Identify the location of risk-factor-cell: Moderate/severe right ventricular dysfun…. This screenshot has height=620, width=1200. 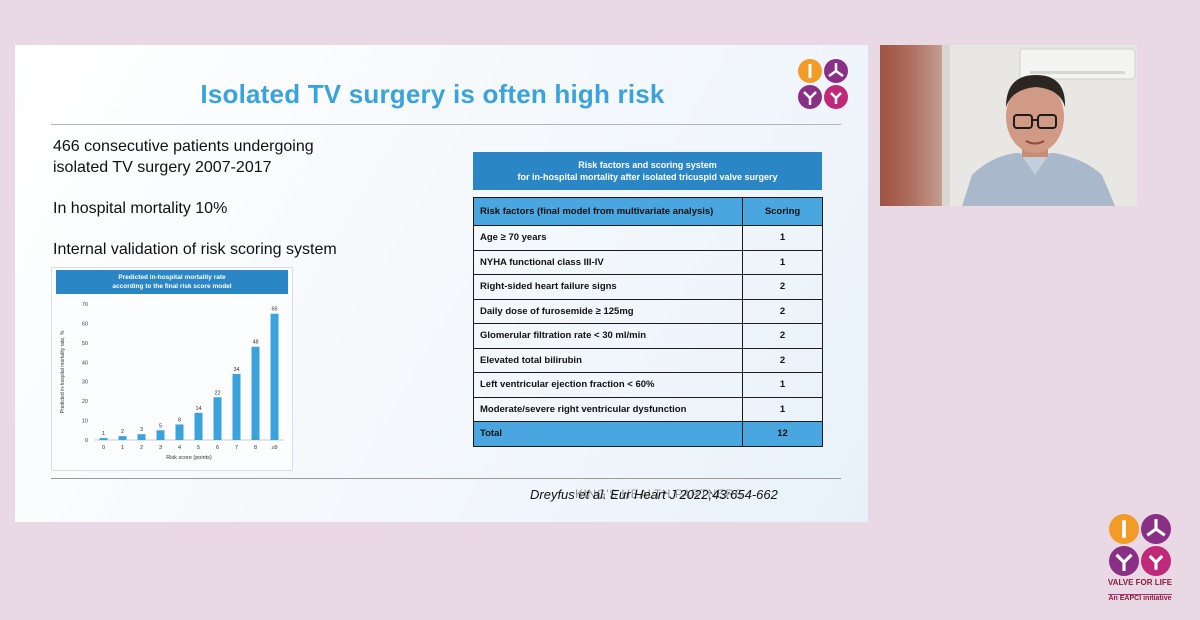
(608, 409).